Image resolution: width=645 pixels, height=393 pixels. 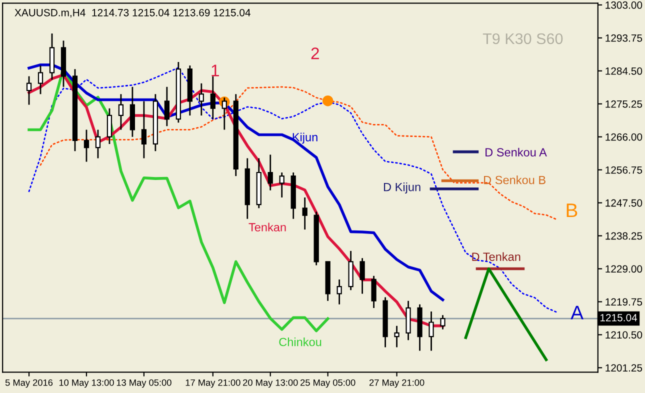 I want to click on y-tick-label: 1238.25, so click(x=624, y=236).